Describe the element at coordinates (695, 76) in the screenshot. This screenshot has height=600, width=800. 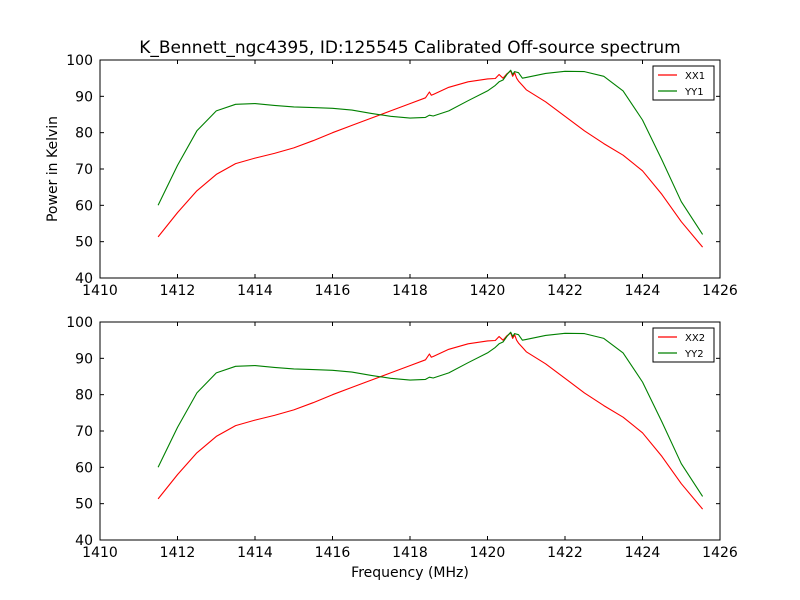
I see `legend-label-xx1: XX1` at that location.